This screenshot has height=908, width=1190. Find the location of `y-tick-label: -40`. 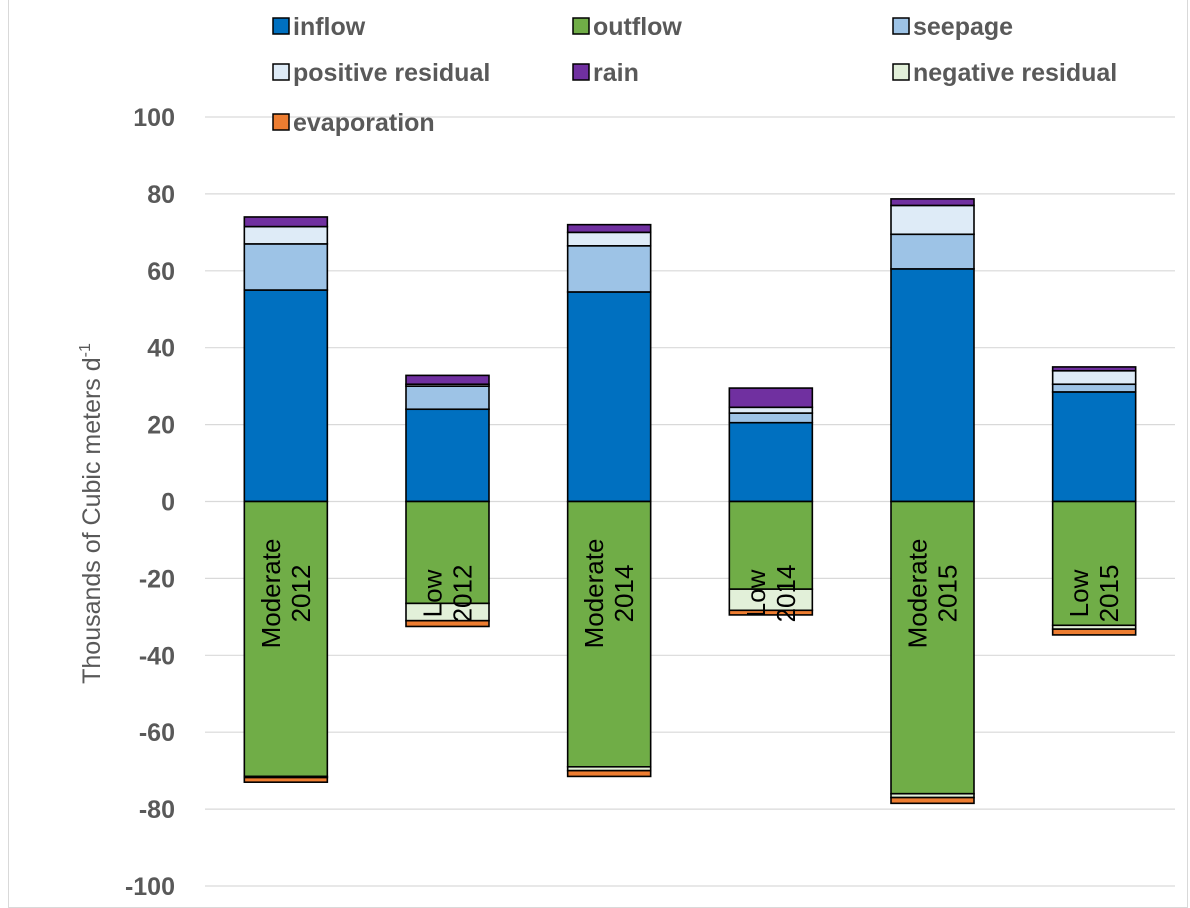

y-tick-label: -40 is located at coordinates (157, 656).